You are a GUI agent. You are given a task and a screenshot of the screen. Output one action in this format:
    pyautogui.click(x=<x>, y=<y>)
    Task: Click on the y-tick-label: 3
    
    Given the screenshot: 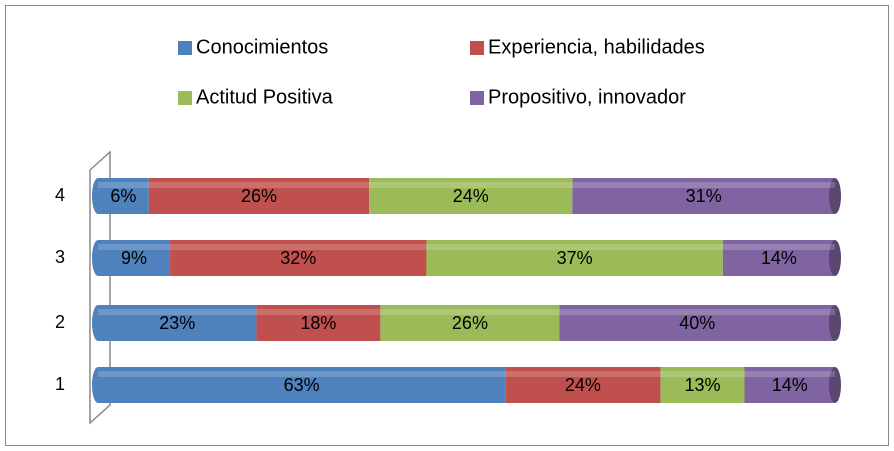 What is the action you would take?
    pyautogui.click(x=60, y=257)
    